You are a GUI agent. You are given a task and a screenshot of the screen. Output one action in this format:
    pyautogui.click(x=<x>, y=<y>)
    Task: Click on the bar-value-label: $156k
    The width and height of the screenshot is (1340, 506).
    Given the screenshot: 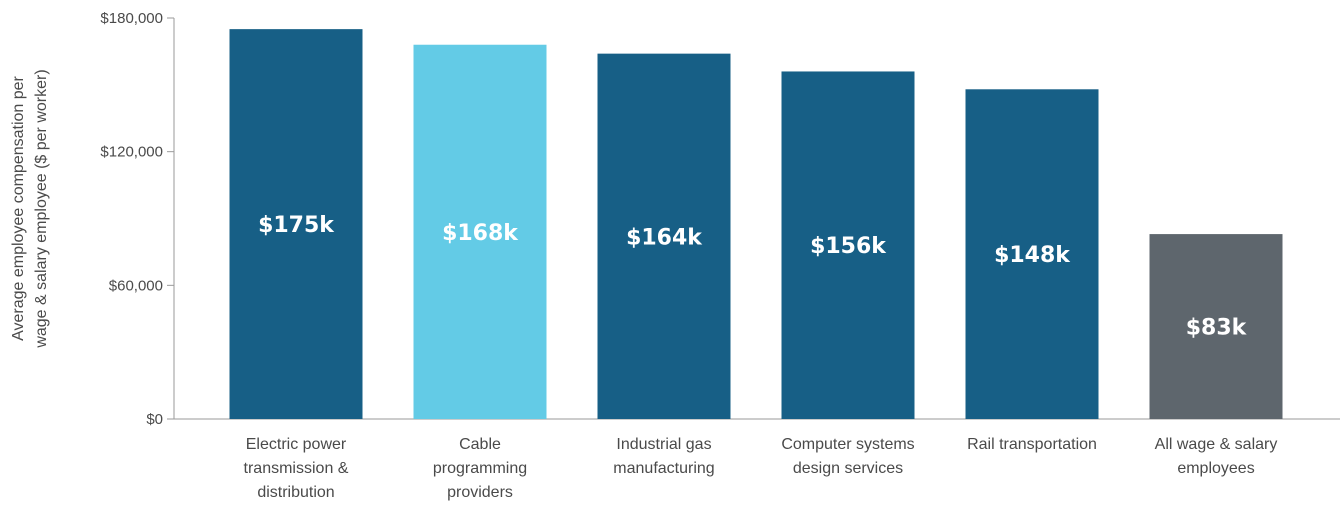 What is the action you would take?
    pyautogui.click(x=848, y=246)
    